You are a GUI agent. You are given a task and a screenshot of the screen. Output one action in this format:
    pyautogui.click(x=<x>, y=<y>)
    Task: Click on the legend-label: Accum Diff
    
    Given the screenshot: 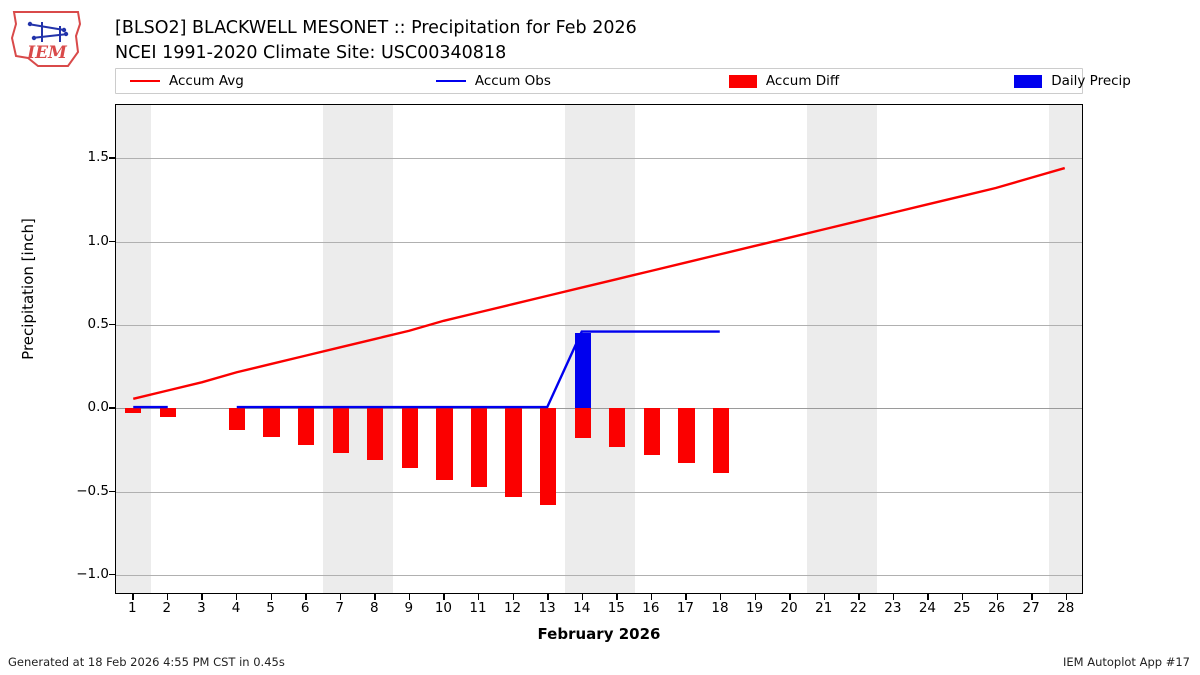 What is the action you would take?
    pyautogui.click(x=802, y=81)
    